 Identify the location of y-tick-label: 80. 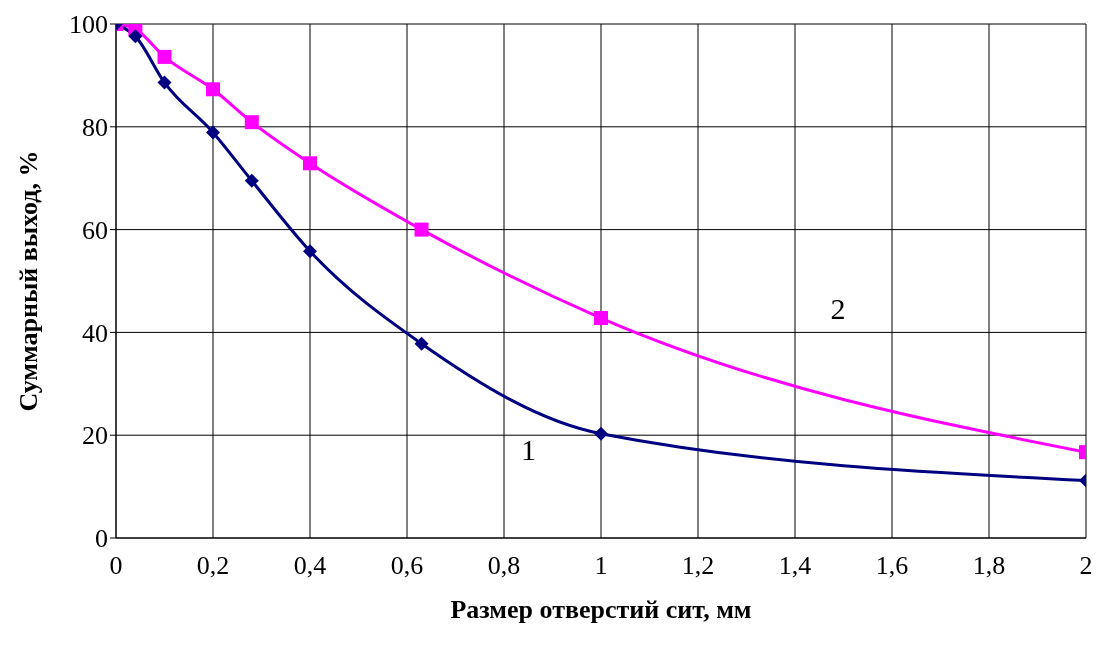
(95, 128).